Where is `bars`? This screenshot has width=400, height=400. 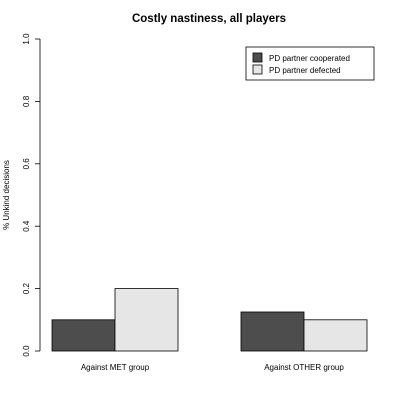 bars is located at coordinates (209, 320).